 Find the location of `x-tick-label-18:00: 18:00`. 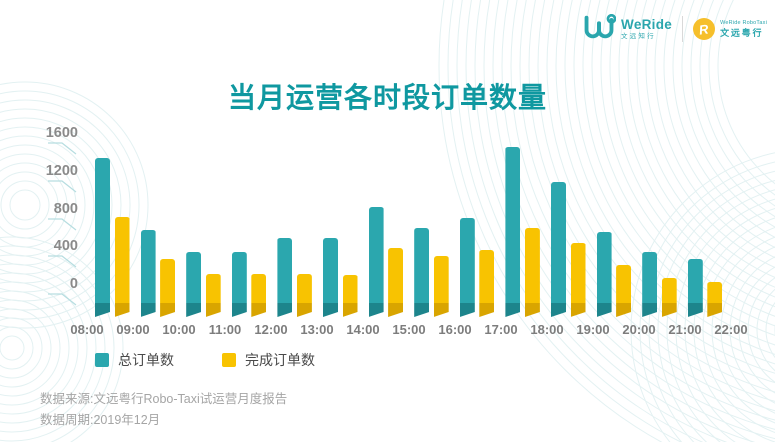

x-tick-label-18:00: 18:00 is located at coordinates (547, 329).